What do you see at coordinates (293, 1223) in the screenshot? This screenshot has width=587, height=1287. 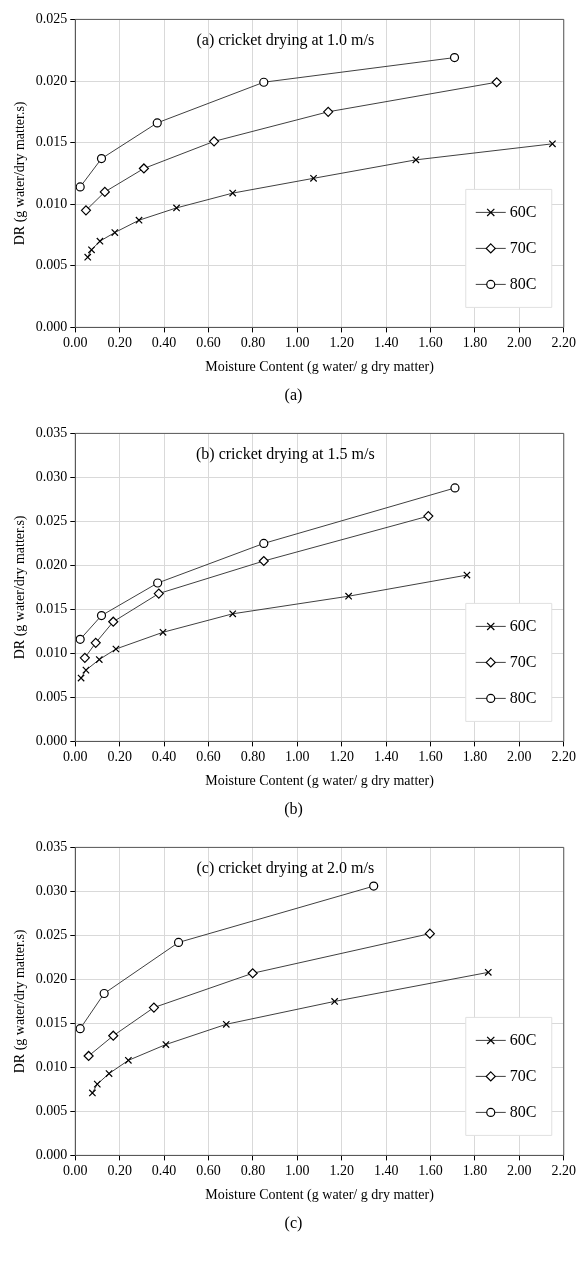 I see `text: (c)` at bounding box center [293, 1223].